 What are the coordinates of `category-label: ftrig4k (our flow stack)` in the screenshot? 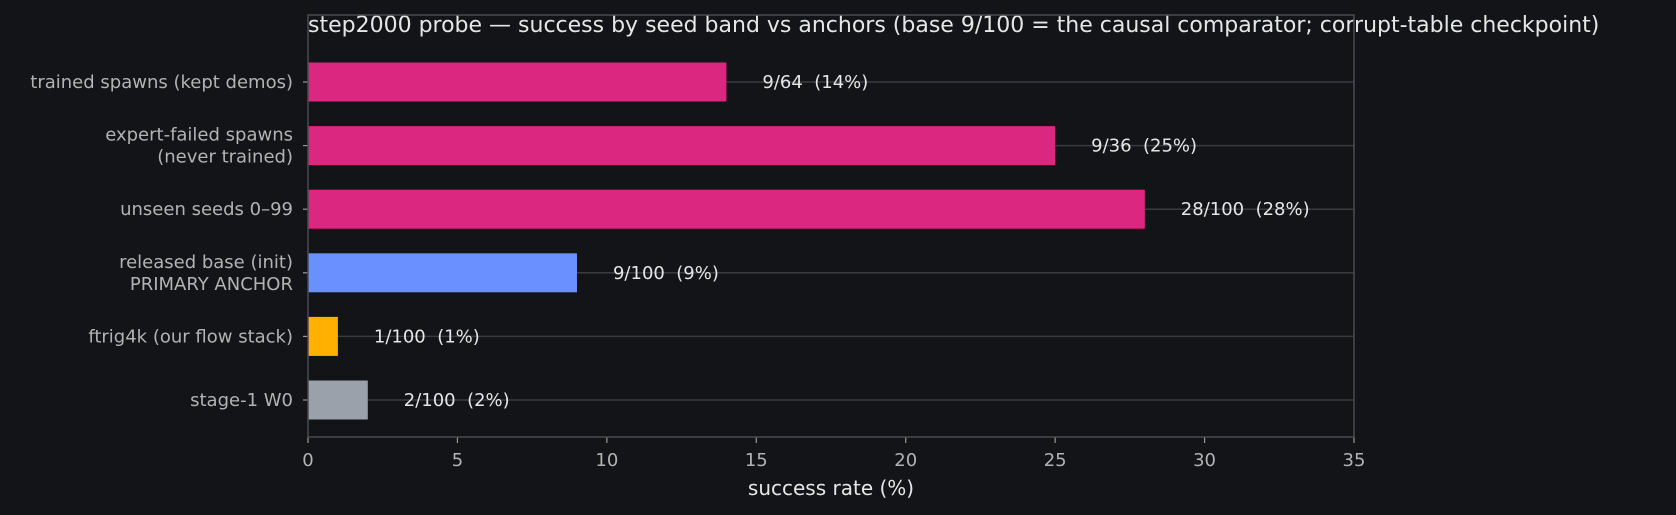 It's located at (190, 336).